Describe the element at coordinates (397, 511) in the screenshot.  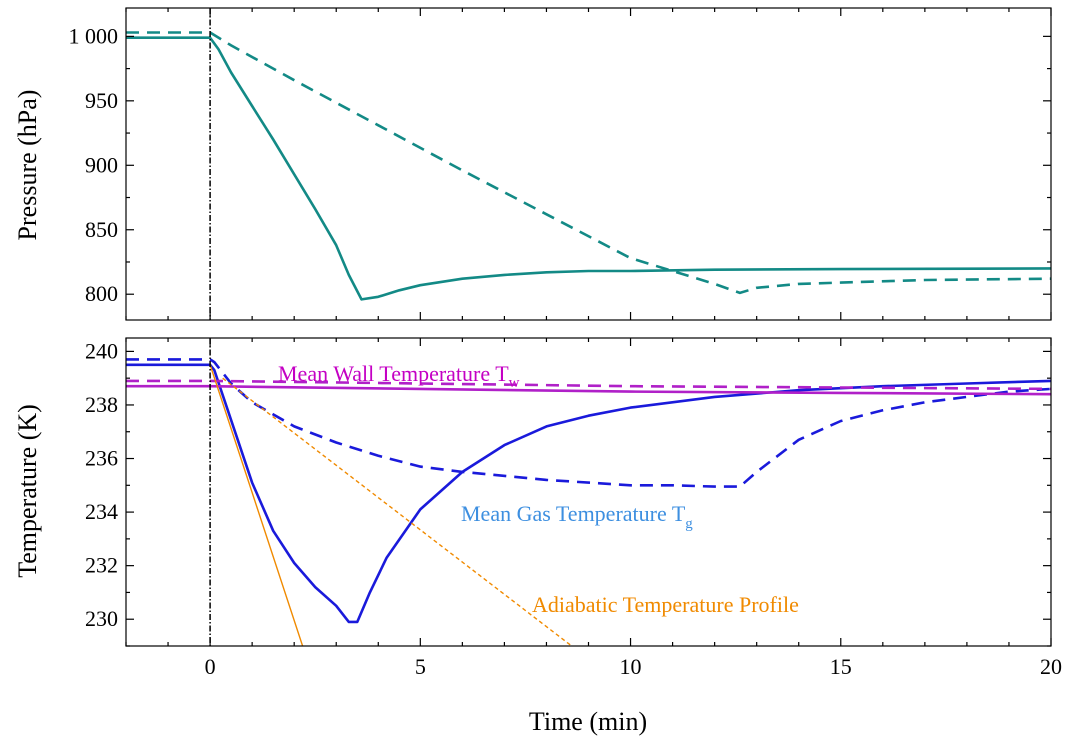
I see `temperature-series-line-5-dotted-thin` at that location.